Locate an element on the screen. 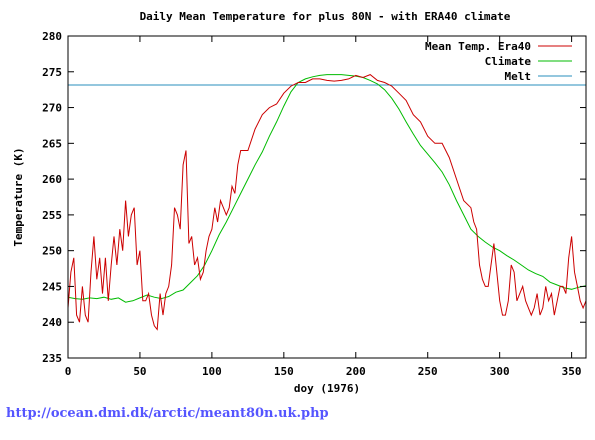  y-tick-label: 245 is located at coordinates (52, 286).